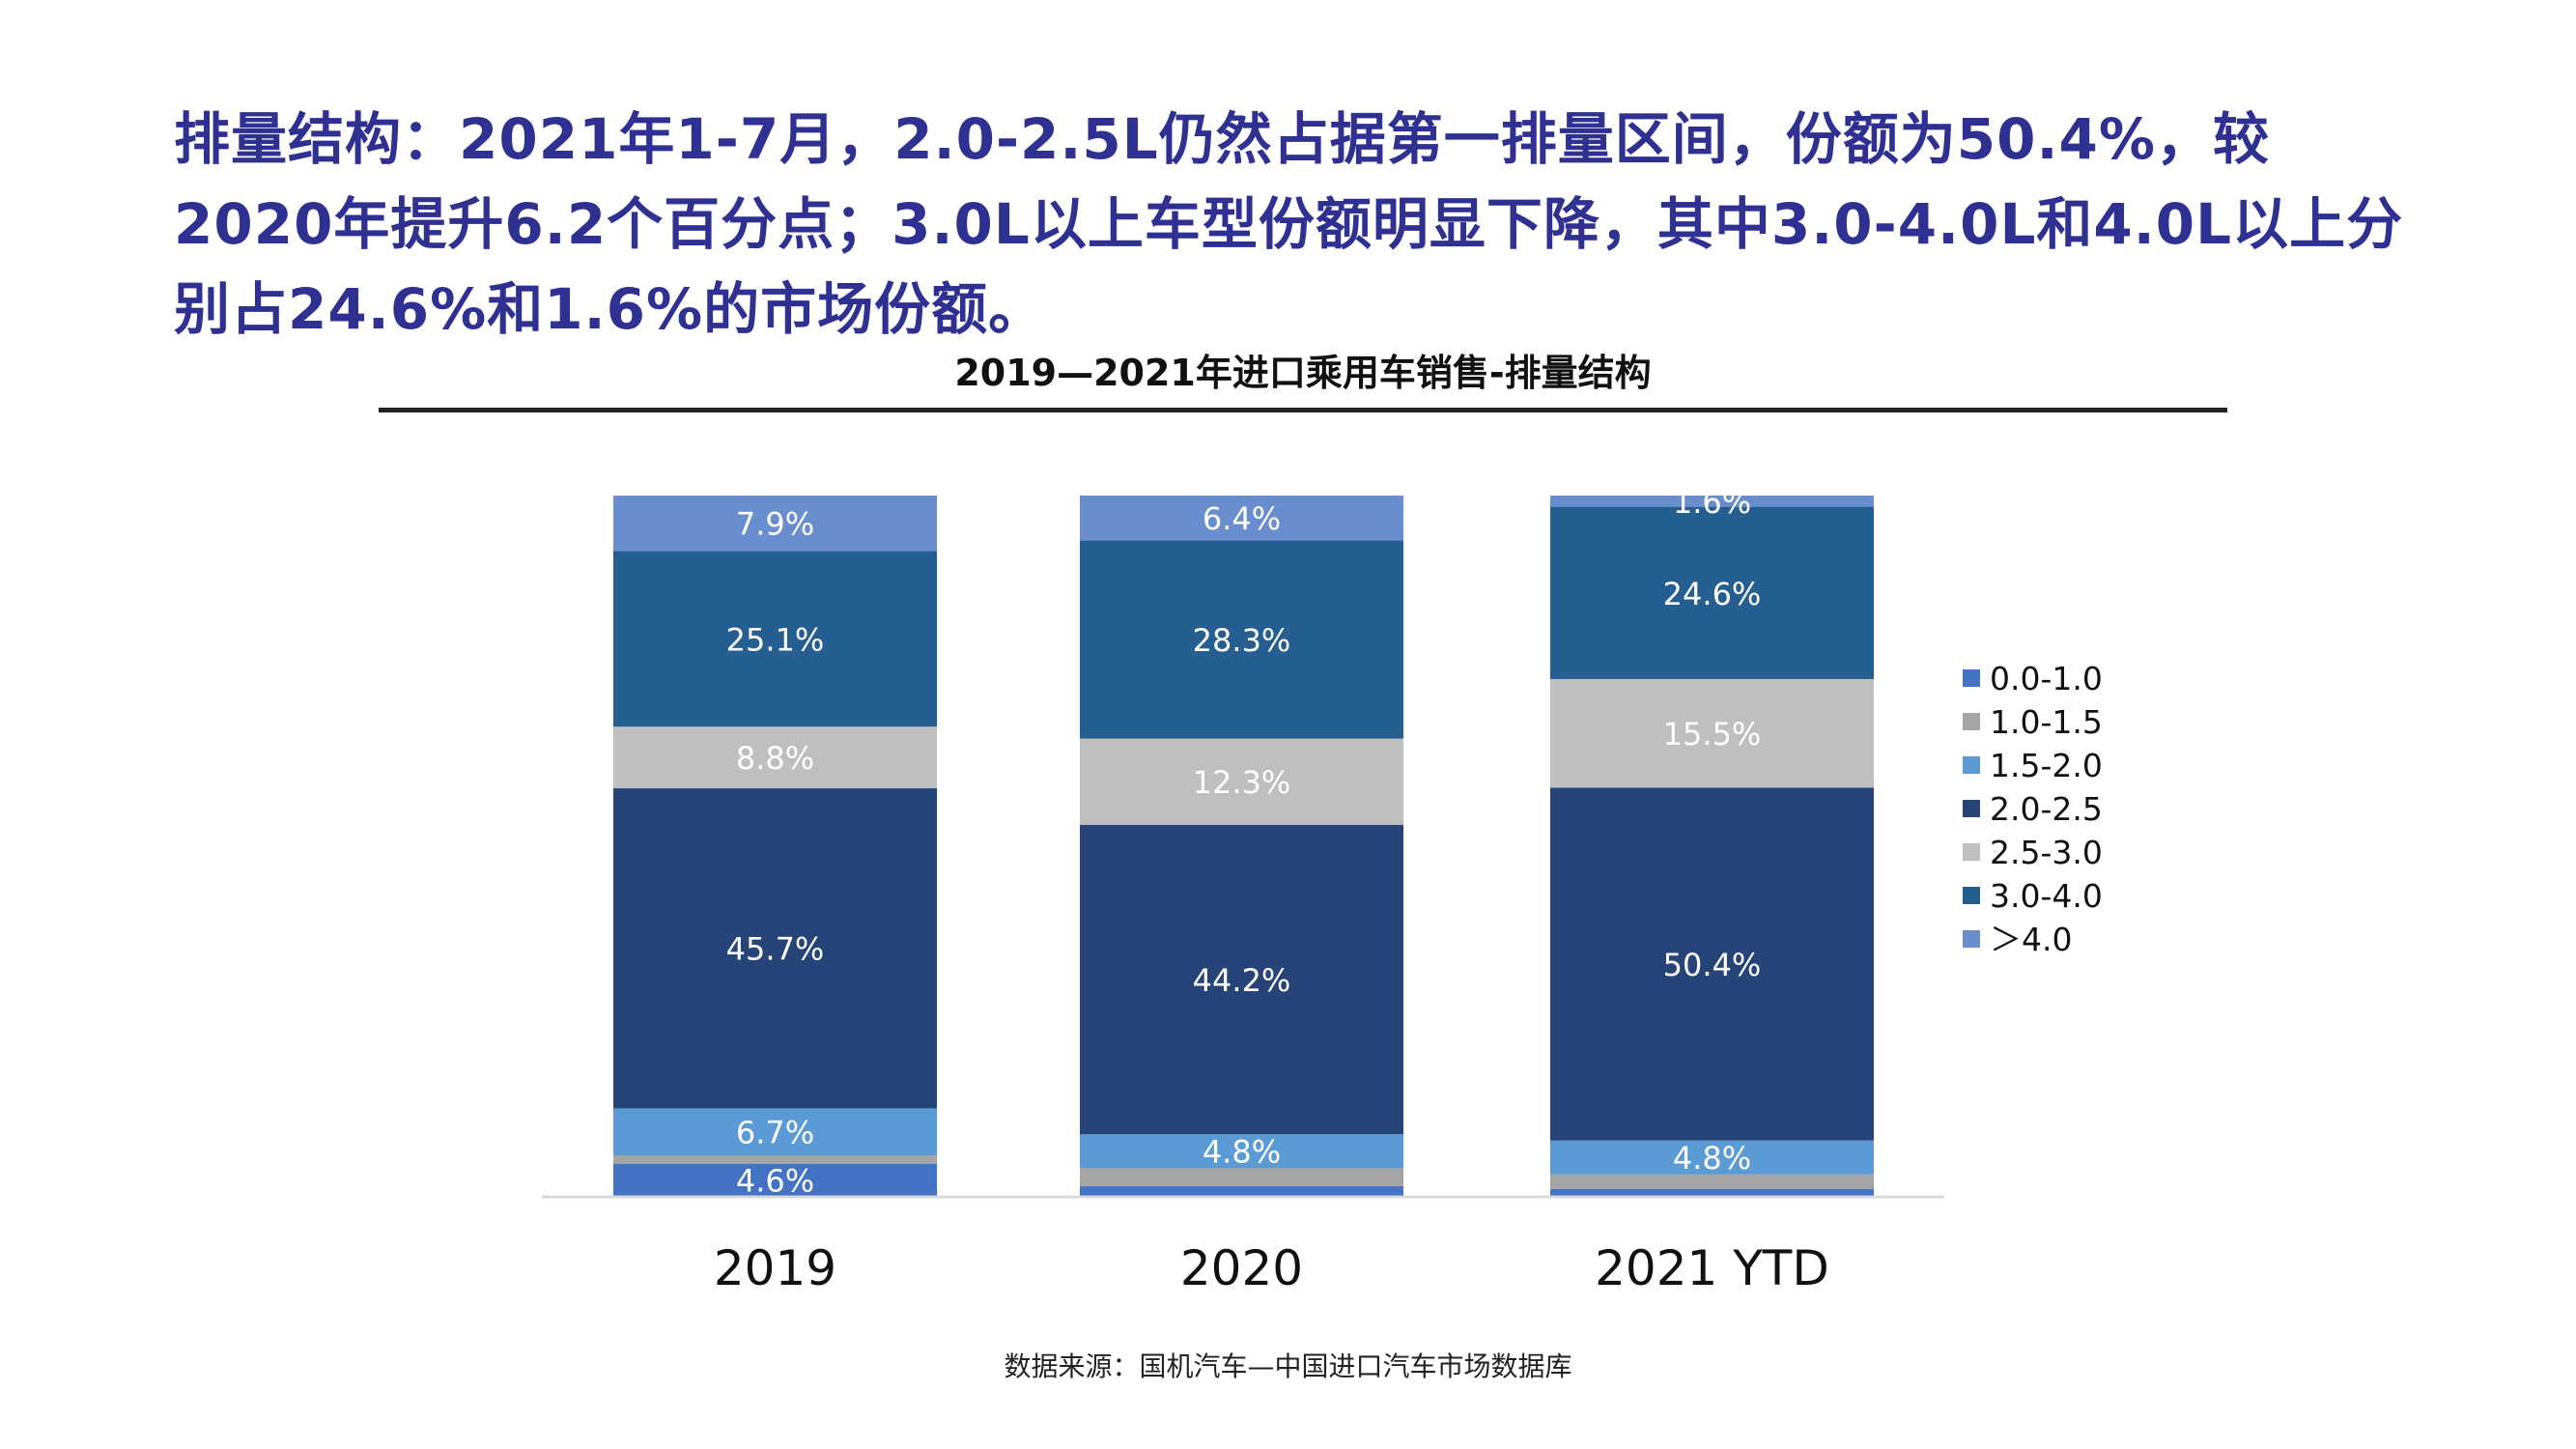  What do you see at coordinates (1241, 1177) in the screenshot?
I see `bar-segment-1.0-1.5-2020` at bounding box center [1241, 1177].